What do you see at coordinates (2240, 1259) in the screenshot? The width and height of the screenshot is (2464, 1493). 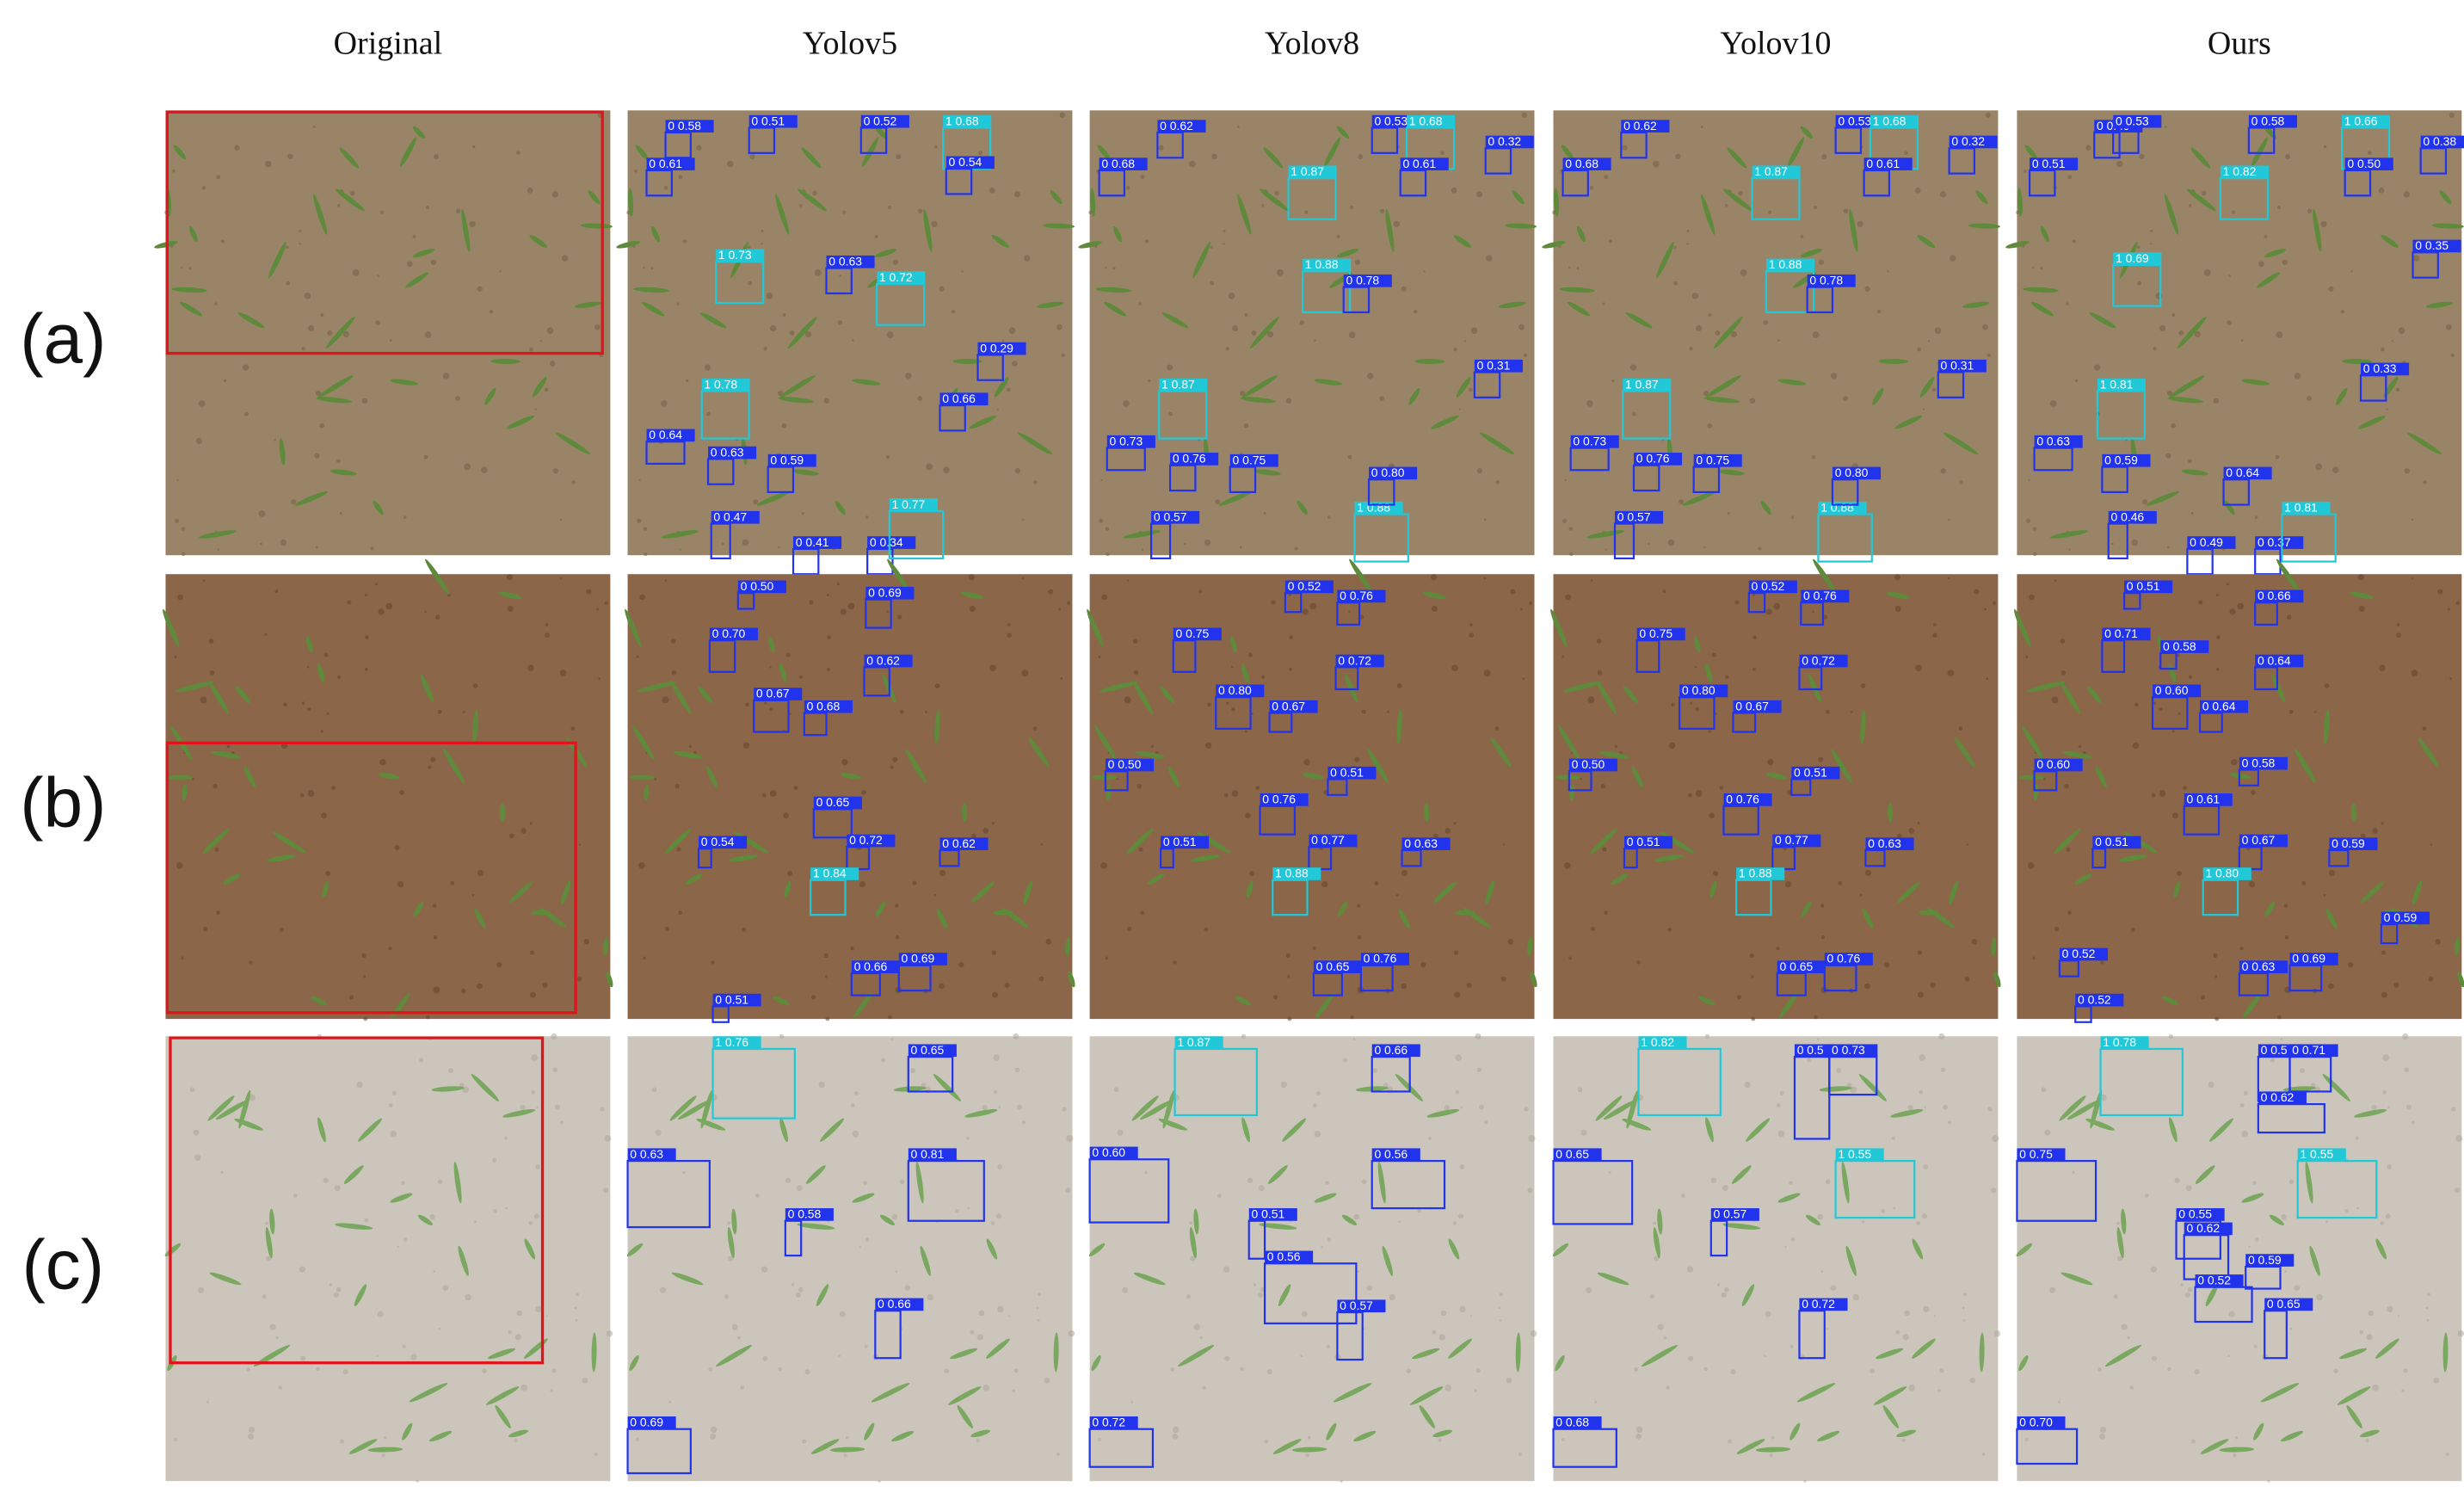 I see `field-image` at bounding box center [2240, 1259].